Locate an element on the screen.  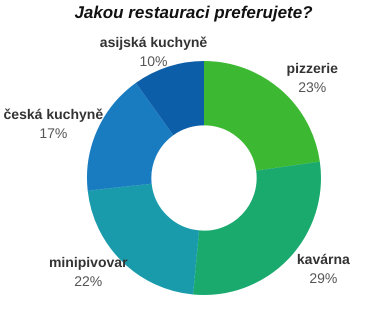
data-label: 29% is located at coordinates (323, 278).